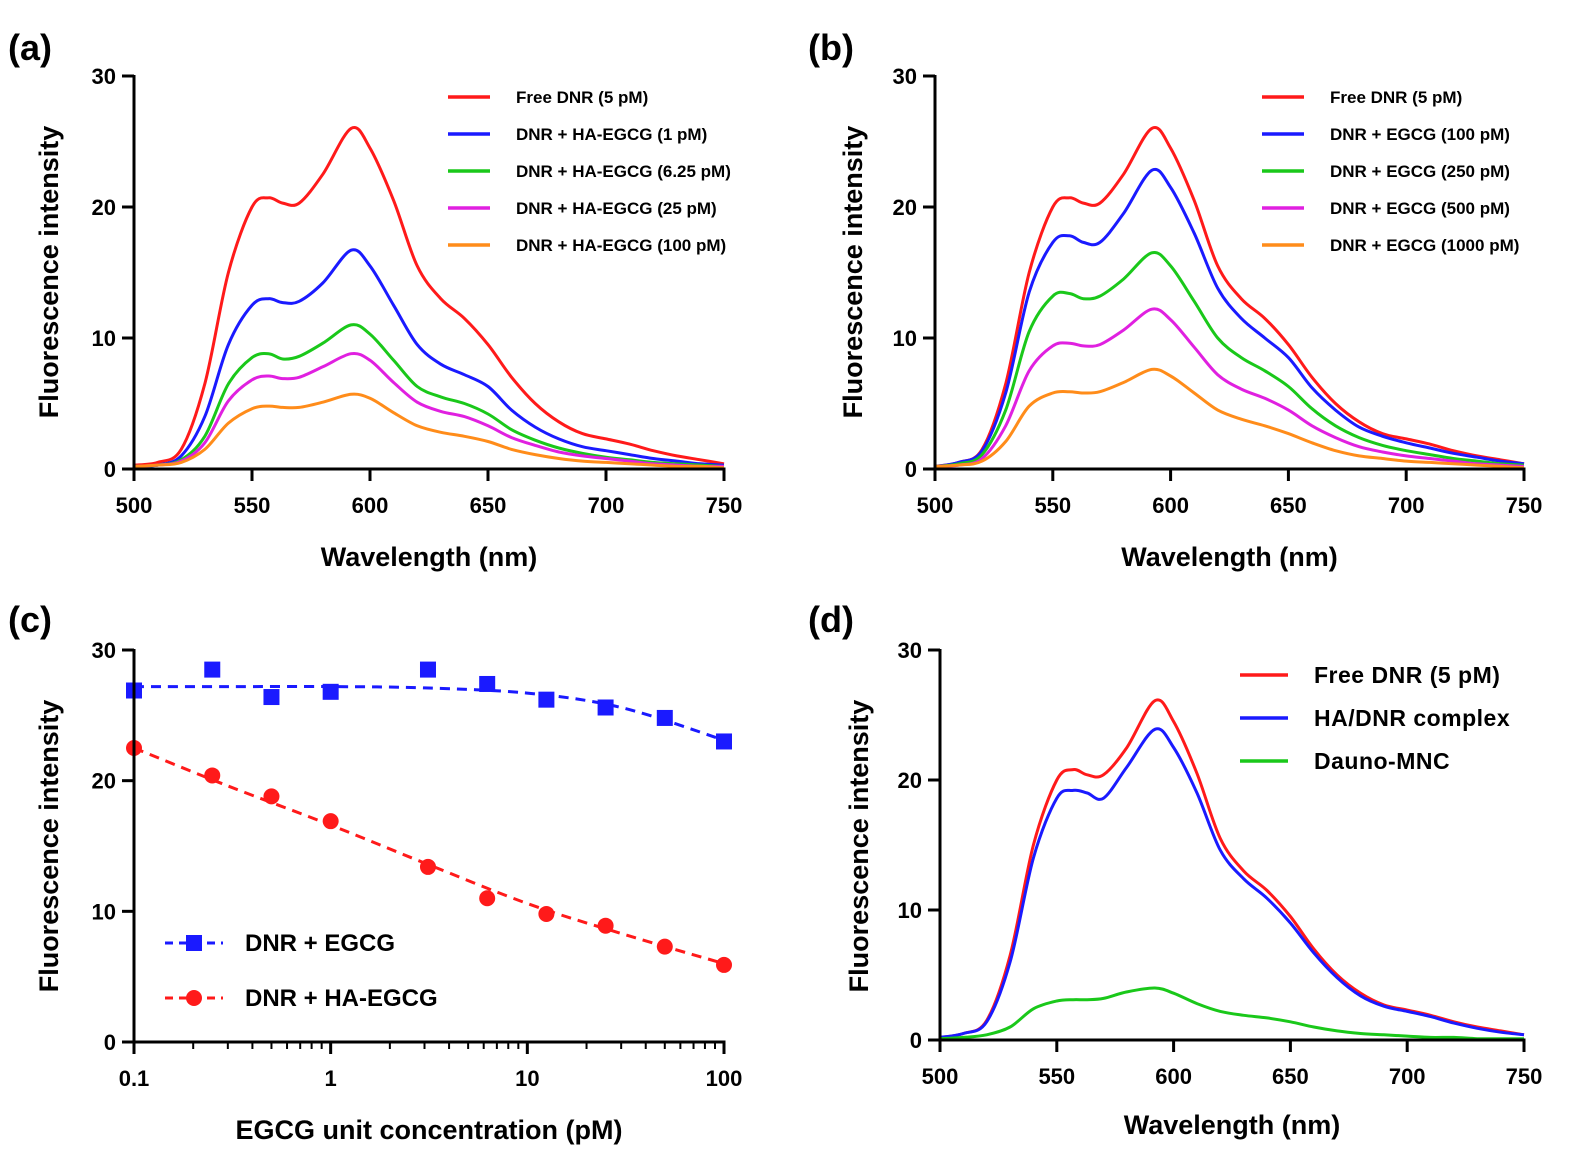 The image size is (1577, 1164). Describe the element at coordinates (1420, 208) in the screenshot. I see `legend-label: DNR + EGCG (500 pM)` at that location.